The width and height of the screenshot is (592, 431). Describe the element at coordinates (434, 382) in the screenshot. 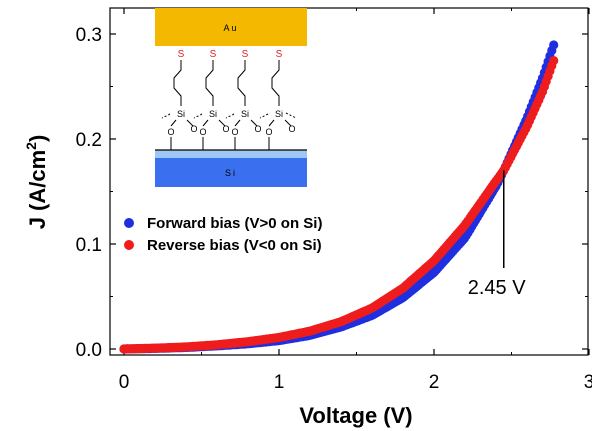

I see `x-tick-label: 2` at that location.